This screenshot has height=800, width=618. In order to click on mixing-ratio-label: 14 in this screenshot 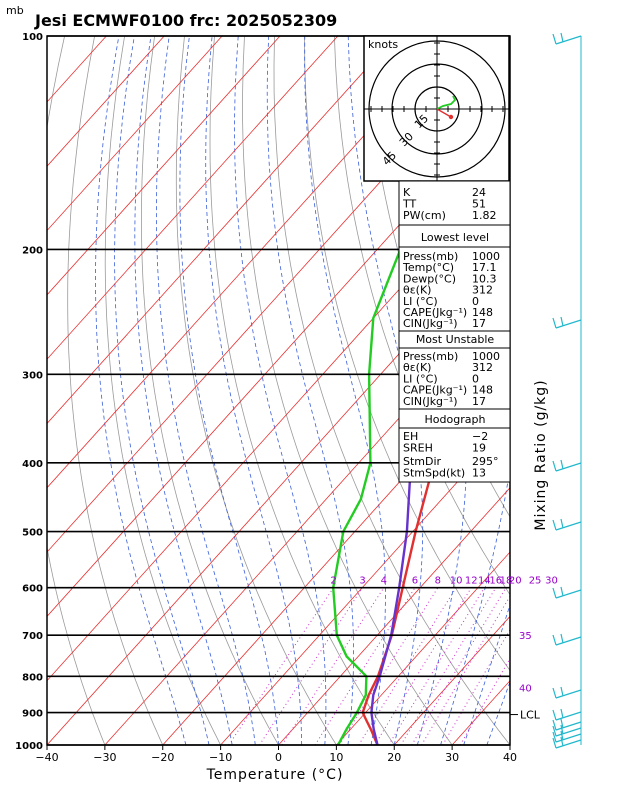, I will do `click(484, 581)`.